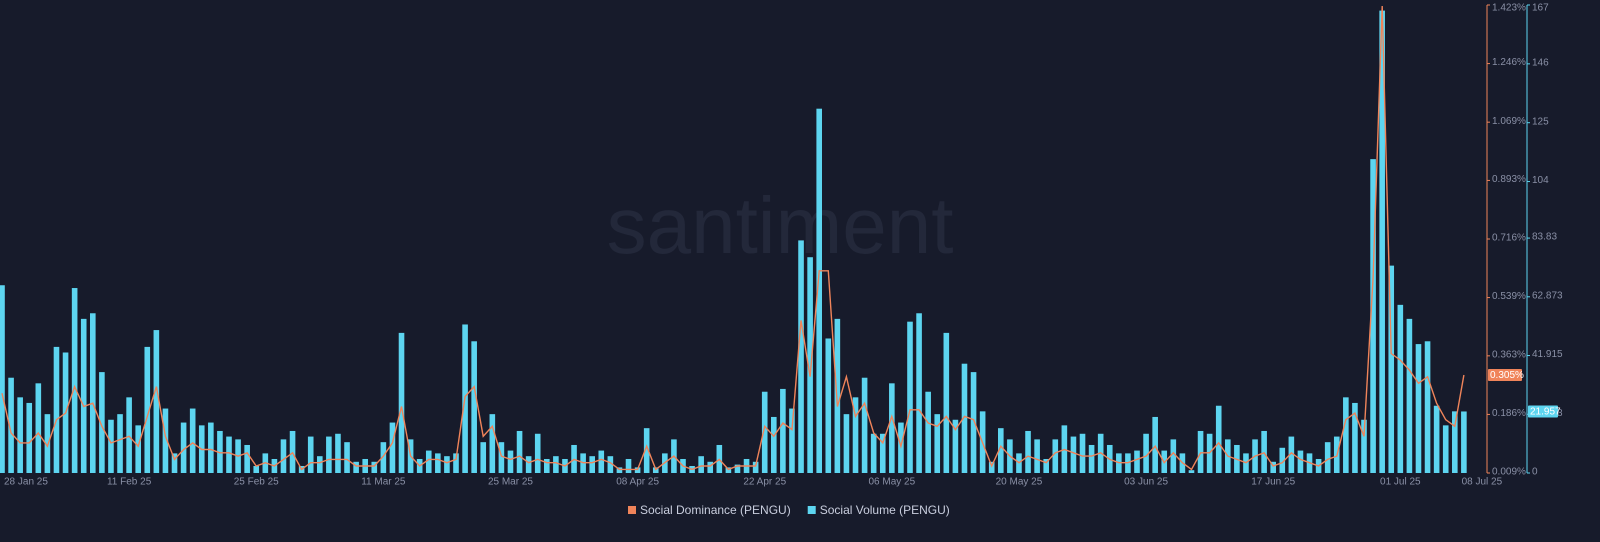  What do you see at coordinates (764, 482) in the screenshot?
I see `x-tick-label: 22 Apr 25` at bounding box center [764, 482].